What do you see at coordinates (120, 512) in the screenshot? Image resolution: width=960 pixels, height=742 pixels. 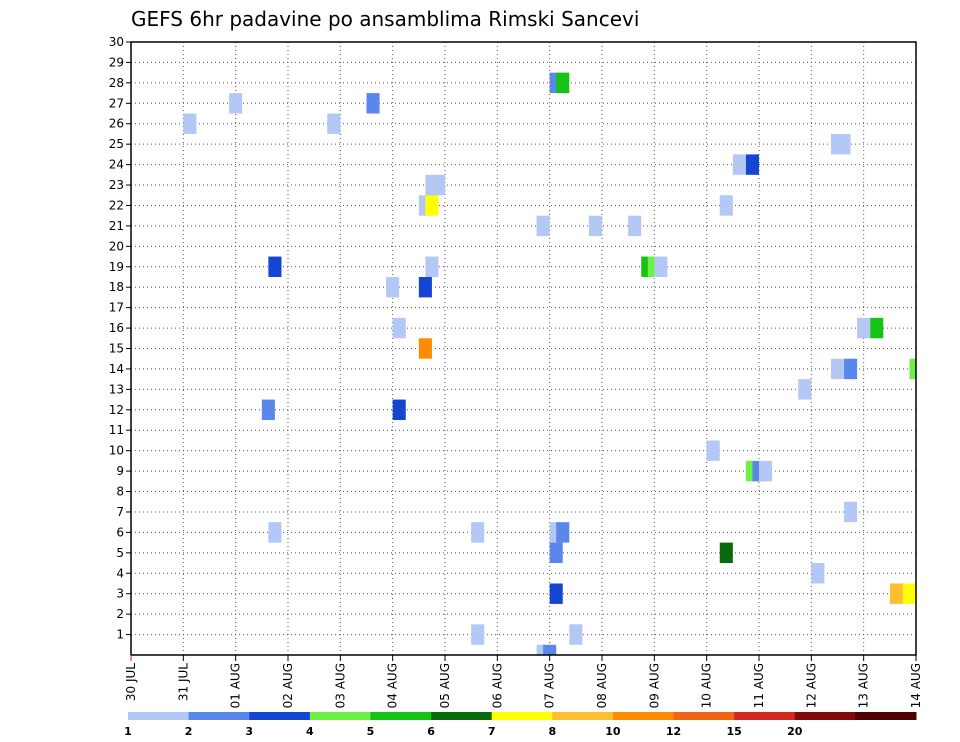 I see `y-tick-label: 7` at bounding box center [120, 512].